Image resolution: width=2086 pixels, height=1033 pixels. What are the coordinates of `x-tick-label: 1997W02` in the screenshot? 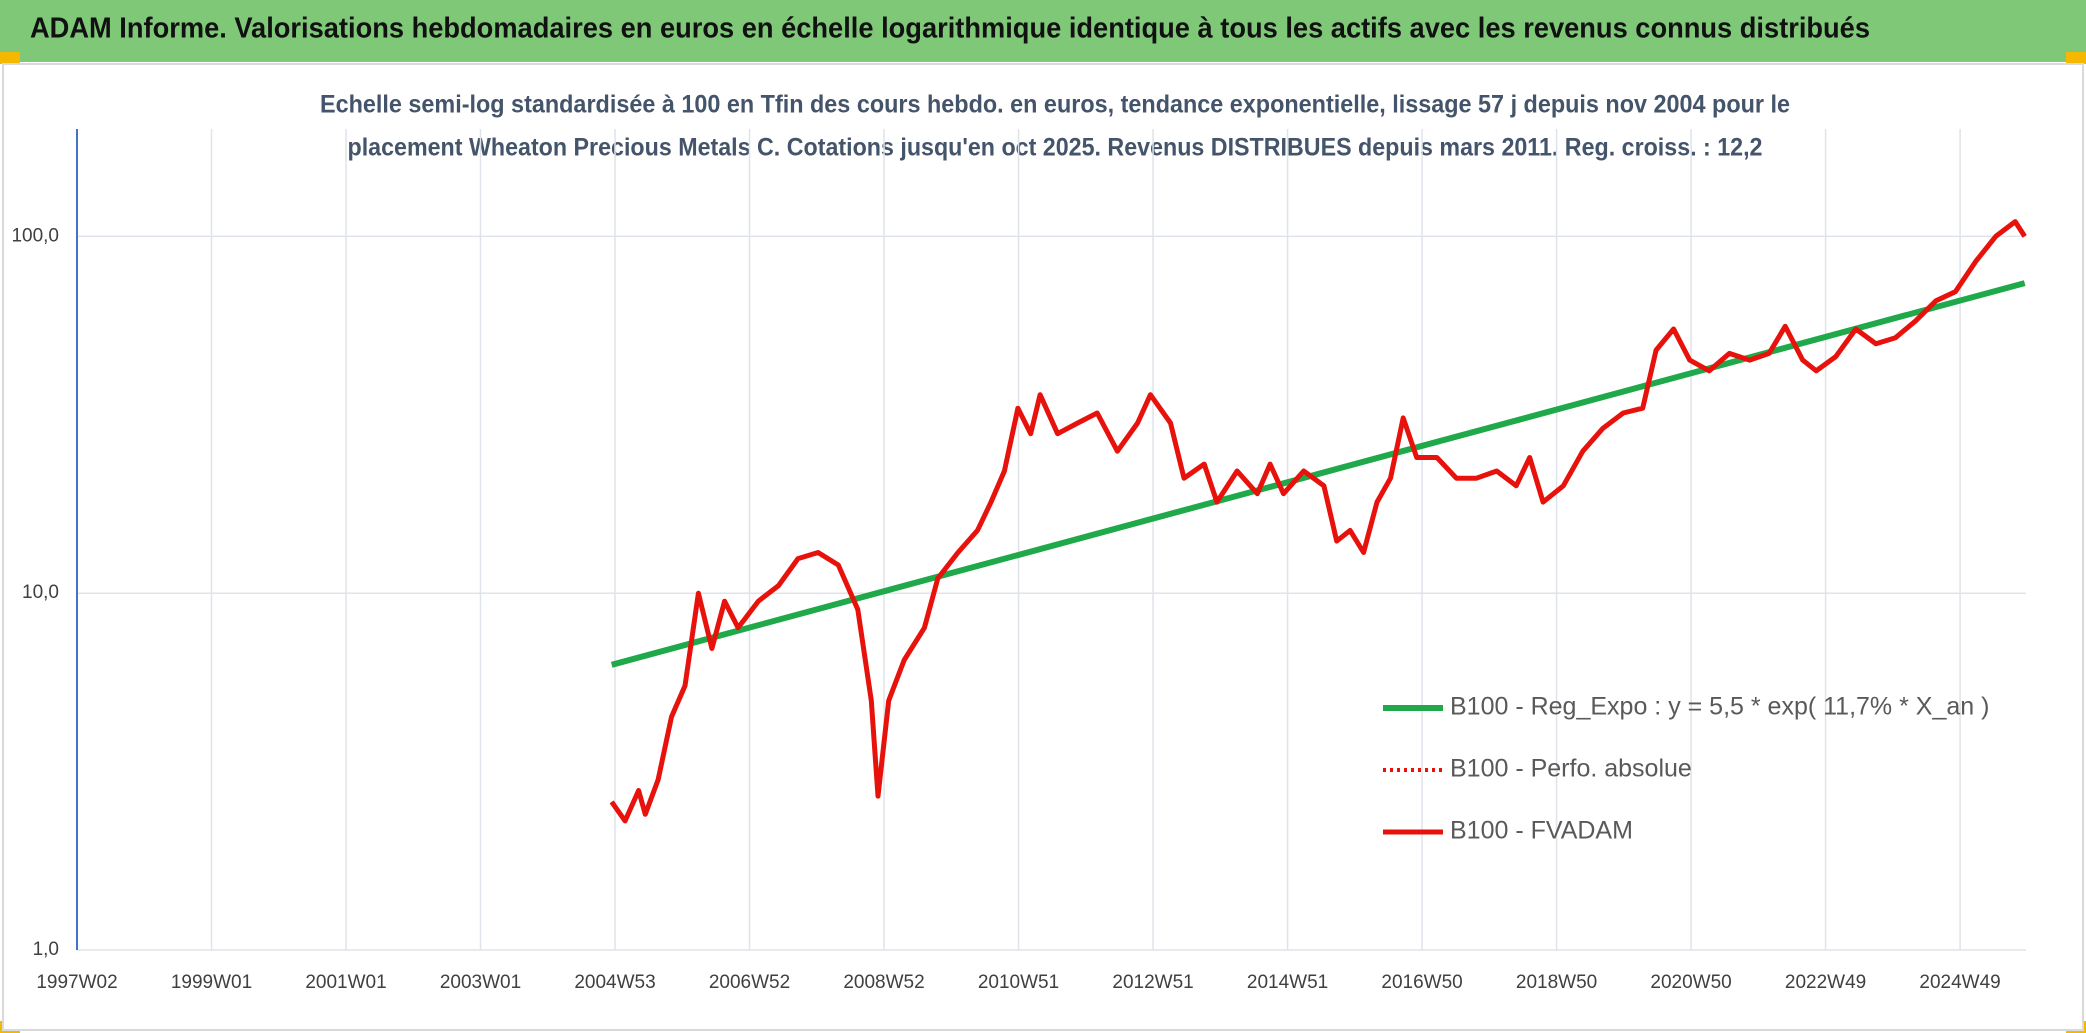 It's located at (76, 982).